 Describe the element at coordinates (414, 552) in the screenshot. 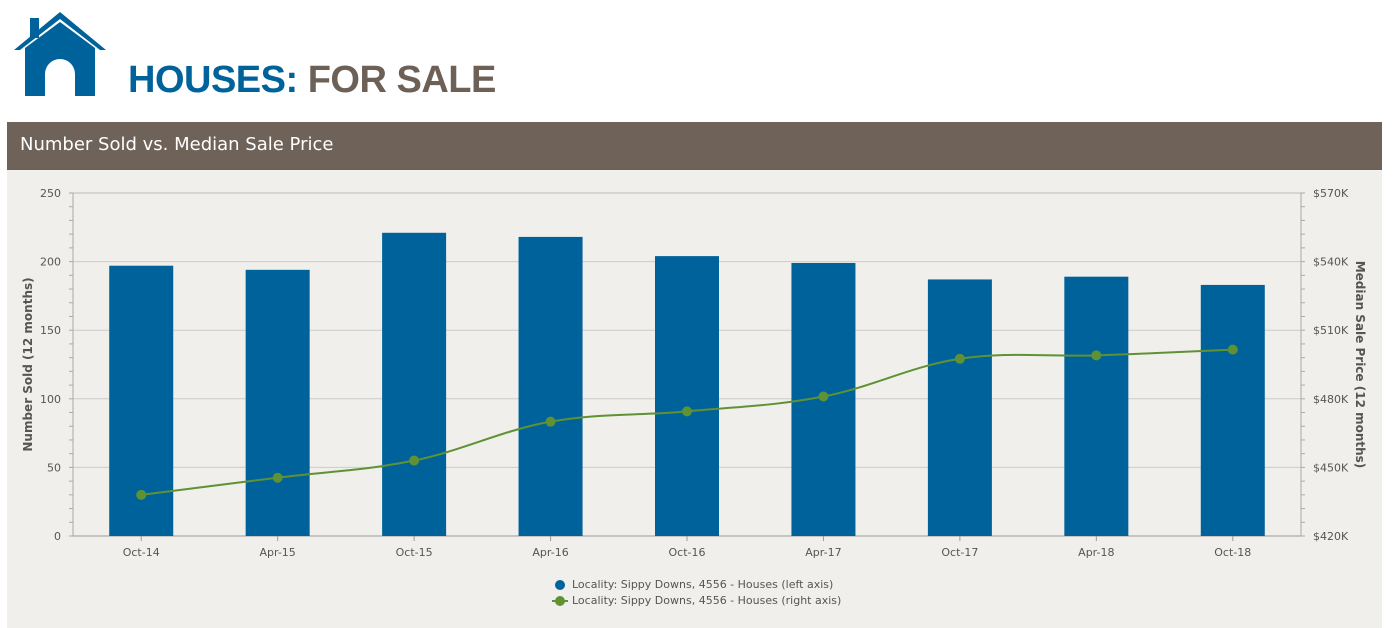

I see `x-tick-label: Oct-15` at that location.